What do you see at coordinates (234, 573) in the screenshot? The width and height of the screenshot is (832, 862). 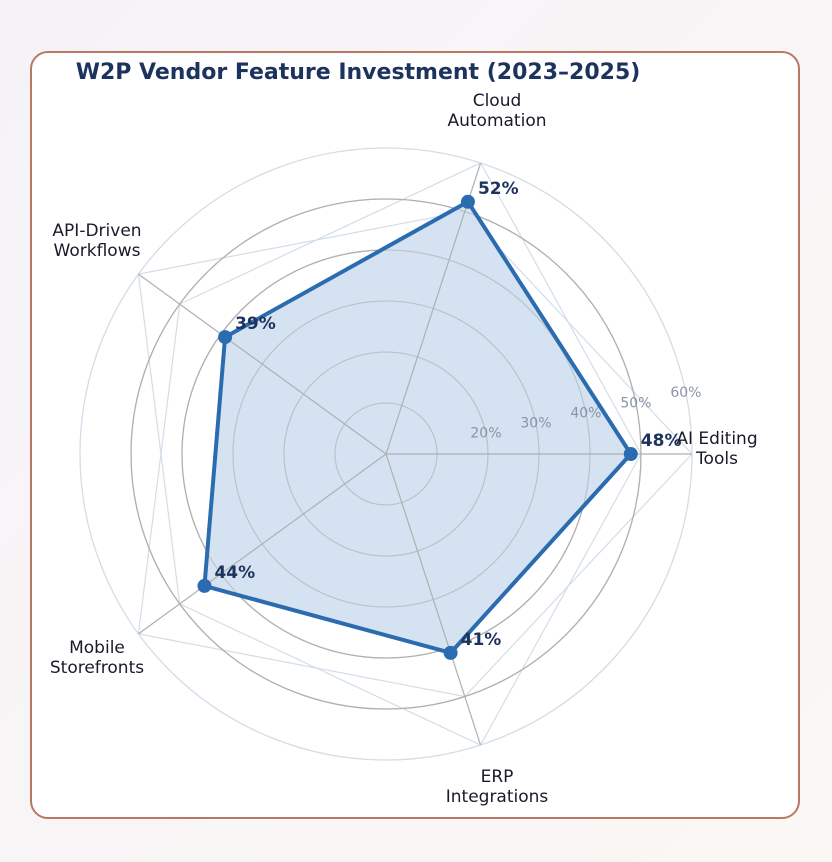 I see `data-label: 44%` at bounding box center [234, 573].